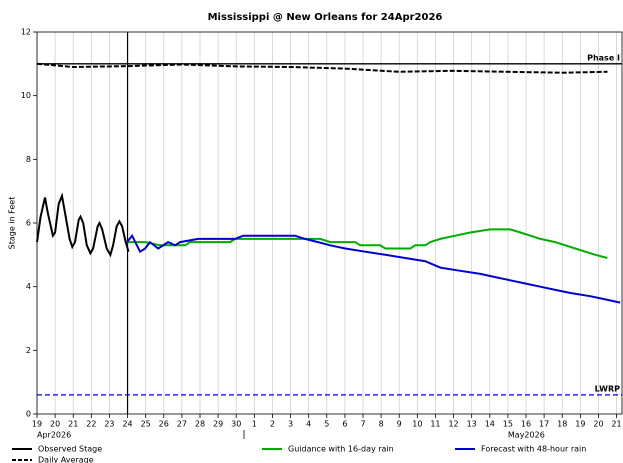 This screenshot has height=463, width=623. Describe the element at coordinates (344, 424) in the screenshot. I see `x-tick-label: 6` at that location.